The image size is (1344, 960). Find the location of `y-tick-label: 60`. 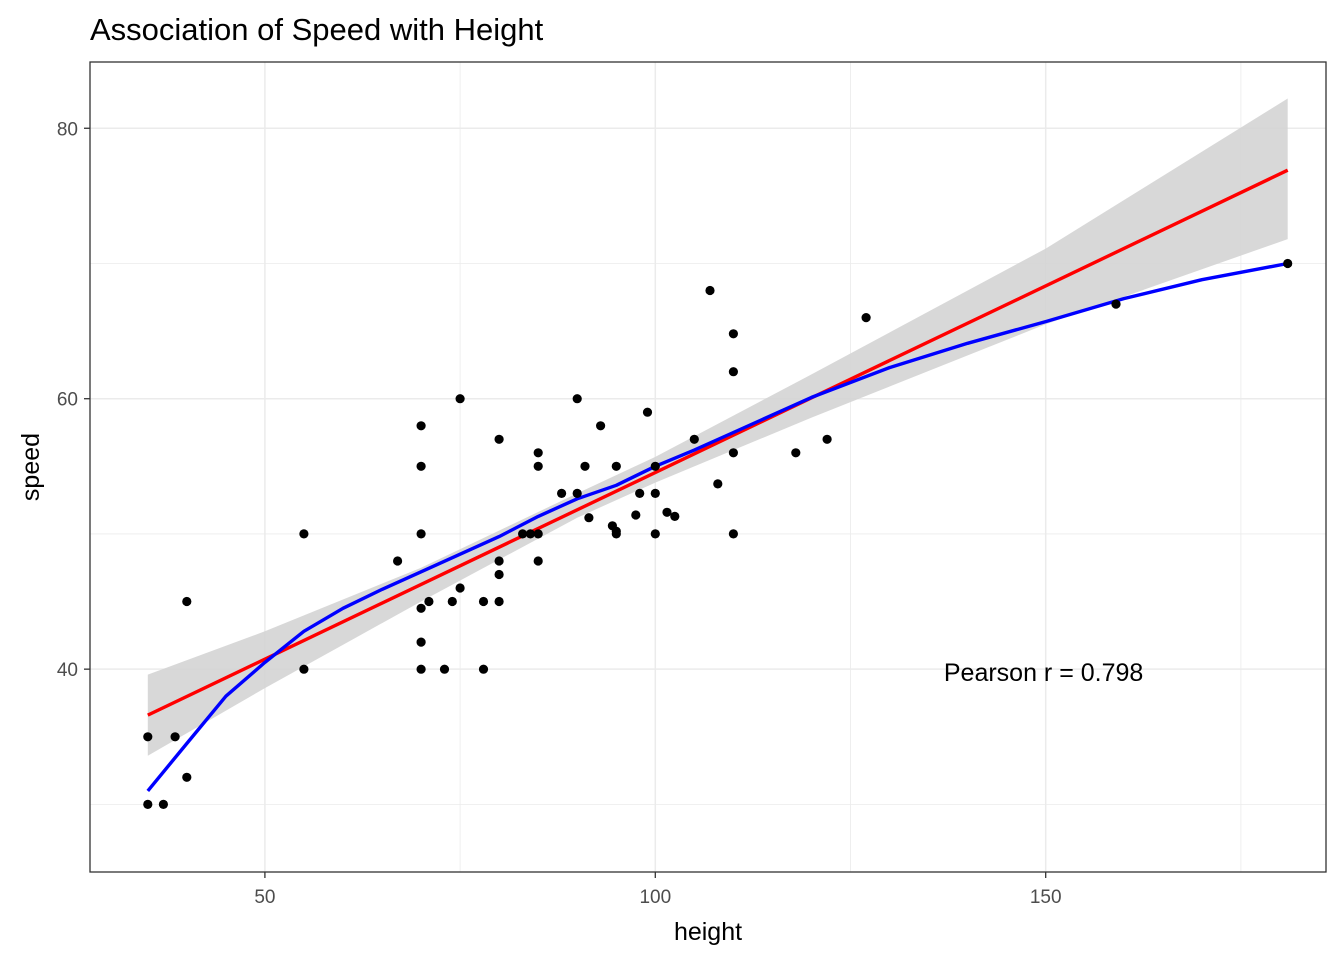

y-tick-label: 60 is located at coordinates (67, 400).